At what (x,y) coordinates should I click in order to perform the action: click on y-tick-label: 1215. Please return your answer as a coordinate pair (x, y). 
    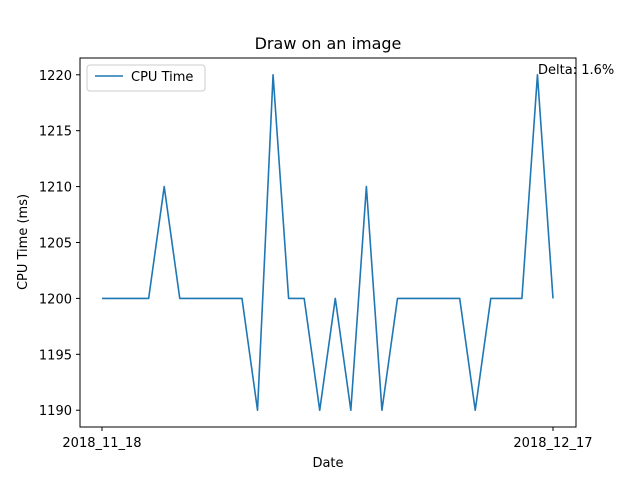
    Looking at the image, I should click on (55, 132).